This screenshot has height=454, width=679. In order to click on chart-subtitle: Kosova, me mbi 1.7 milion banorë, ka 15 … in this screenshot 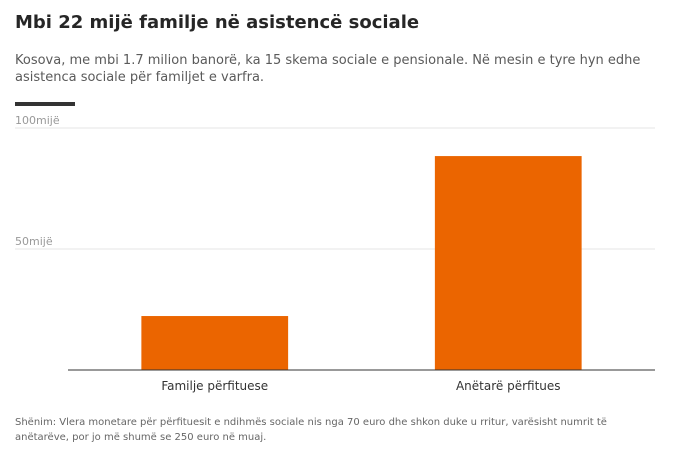, I will do `click(328, 69)`.